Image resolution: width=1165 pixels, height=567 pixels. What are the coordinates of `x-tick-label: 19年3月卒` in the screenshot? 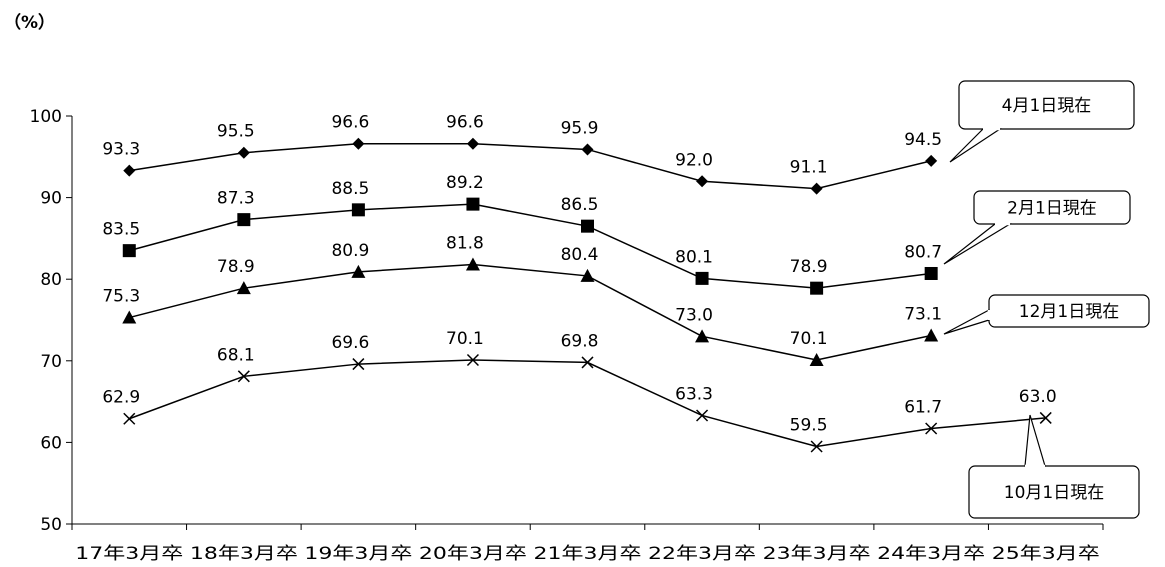 It's located at (358, 554).